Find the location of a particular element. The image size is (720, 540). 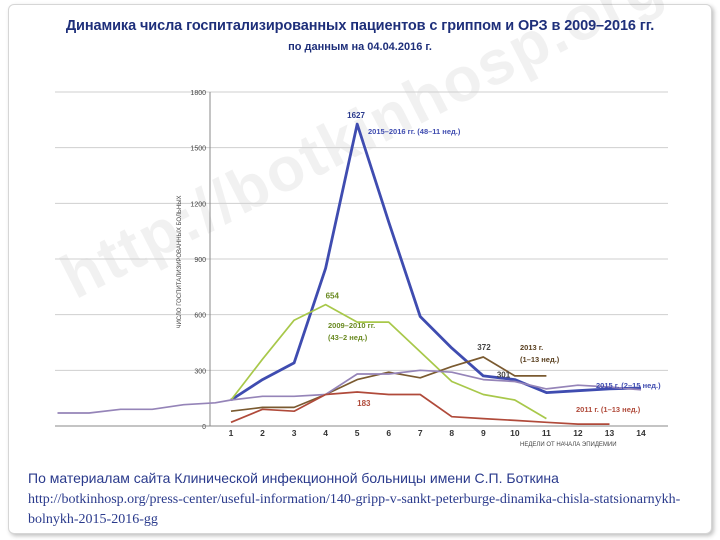

chart-subtitle: по данным на 04.04.2016 г. is located at coordinates (360, 47).